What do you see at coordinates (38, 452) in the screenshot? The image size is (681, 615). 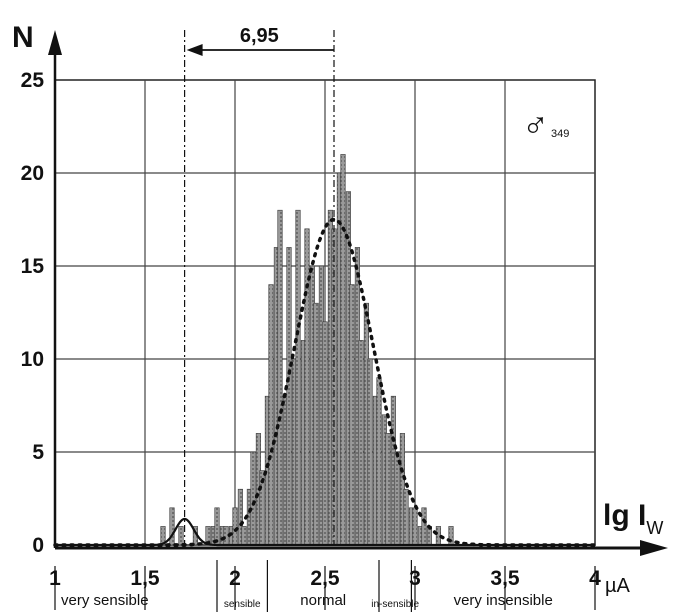 I see `y-tick-label: 5` at bounding box center [38, 452].